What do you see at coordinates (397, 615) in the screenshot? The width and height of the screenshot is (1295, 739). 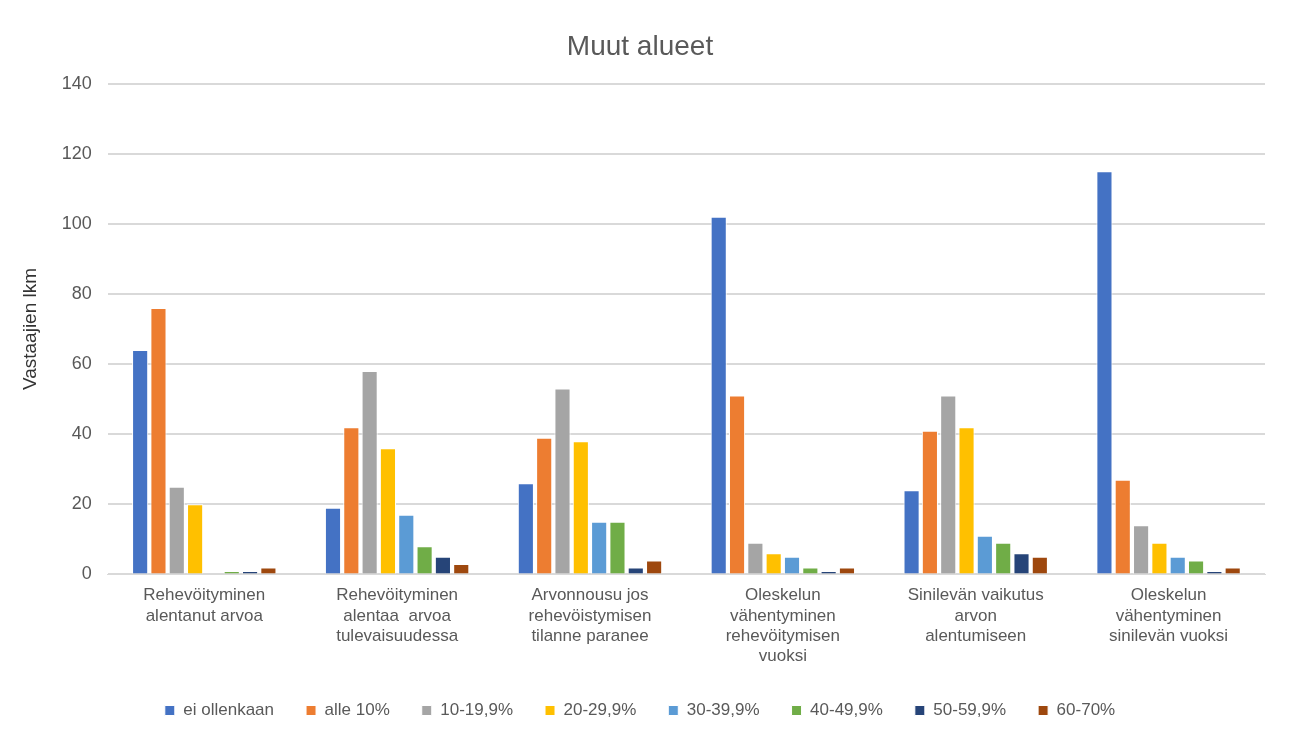 I see `x-tick-label: Rehevöityminen alentaa arvoa tulevaisuudessa` at bounding box center [397, 615].